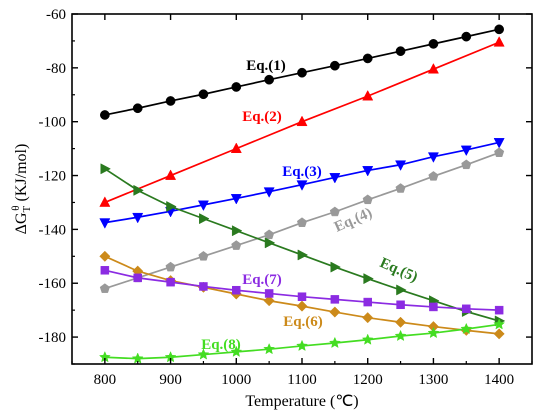 The width and height of the screenshot is (550, 420). Describe the element at coordinates (21, 175) in the screenshot. I see `y-axis-title-unit: (KJ/mol)` at that location.